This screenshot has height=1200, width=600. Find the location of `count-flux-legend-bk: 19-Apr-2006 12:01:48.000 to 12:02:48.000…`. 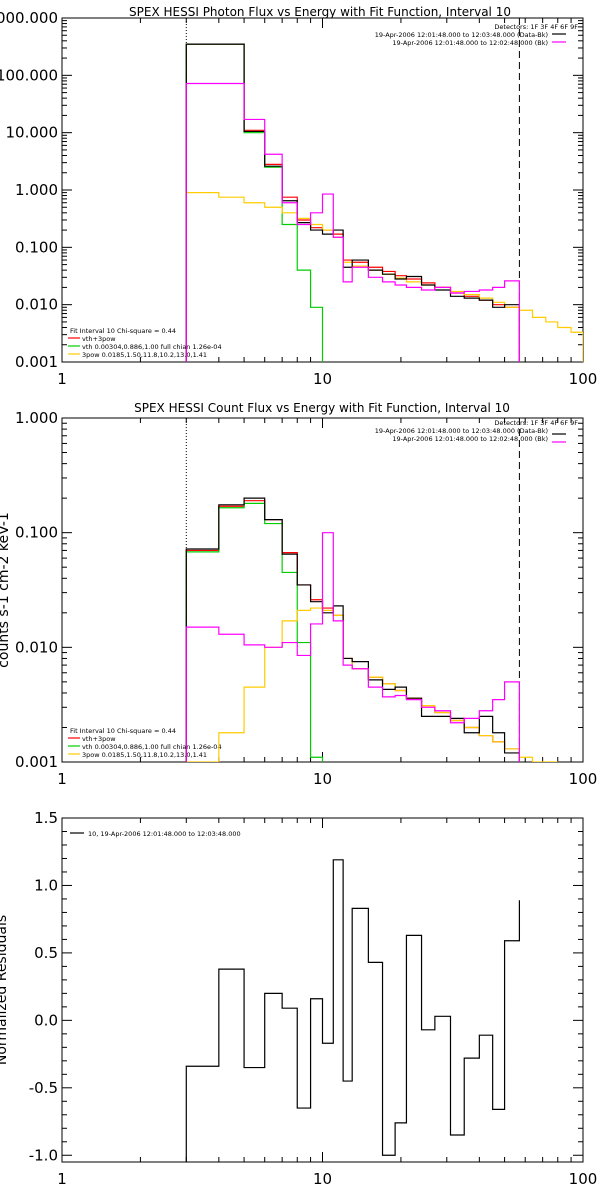

count-flux-legend-bk: 19-Apr-2006 12:01:48.000 to 12:02:48.000… is located at coordinates (470, 439).